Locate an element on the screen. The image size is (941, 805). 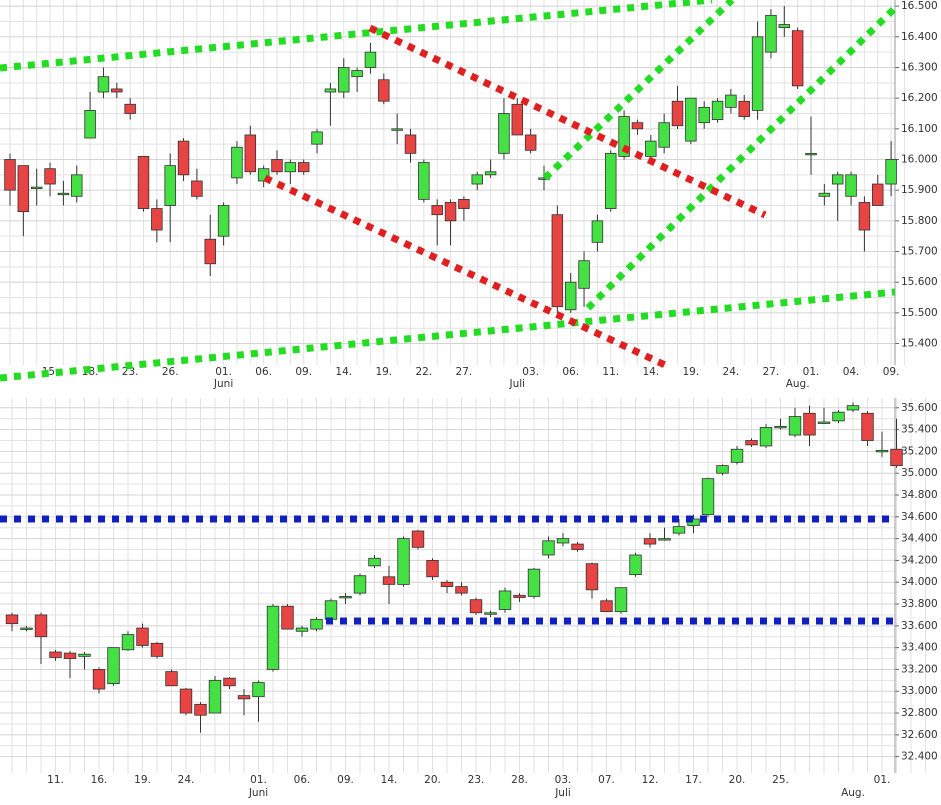
x-tick-label: 03. is located at coordinates (563, 780).